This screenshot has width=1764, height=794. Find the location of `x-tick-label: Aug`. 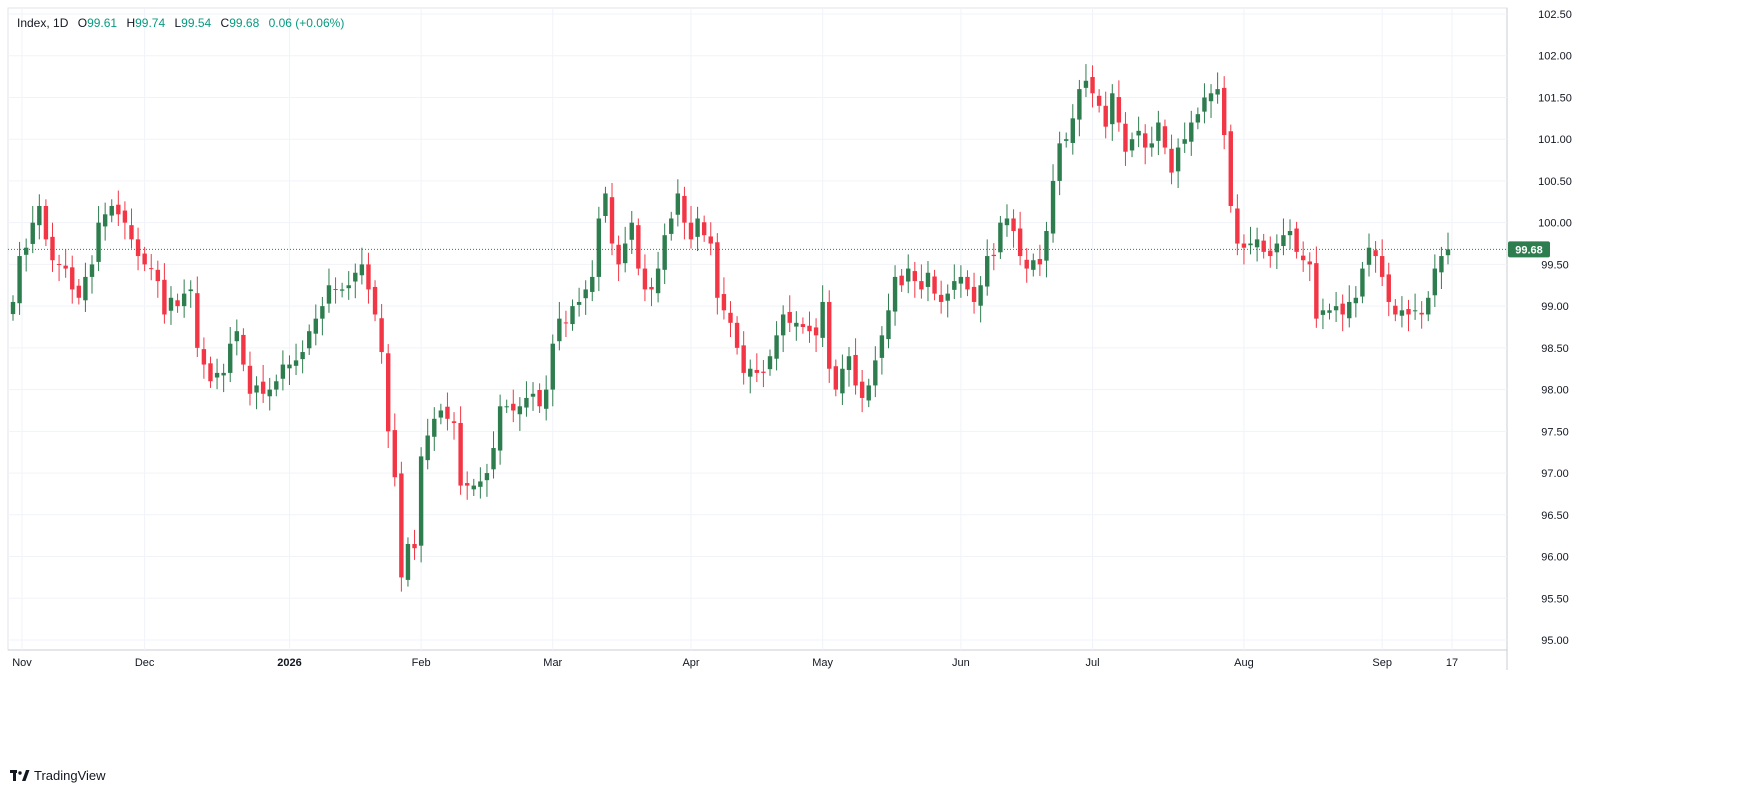

x-tick-label: Aug is located at coordinates (1244, 663).